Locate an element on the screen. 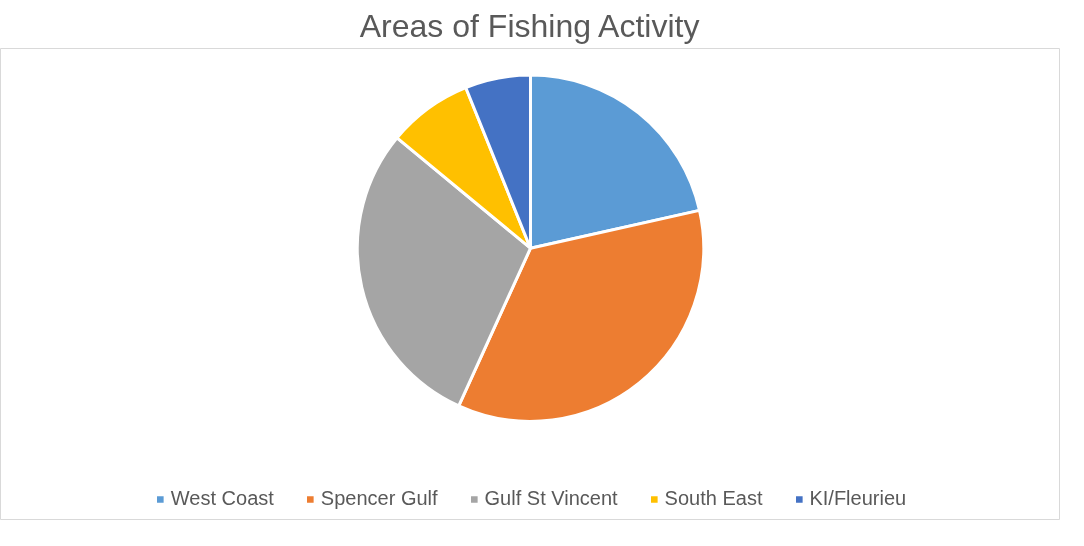 Image resolution: width=1084 pixels, height=546 pixels. legend-label: KI/Fleurieu is located at coordinates (858, 498).